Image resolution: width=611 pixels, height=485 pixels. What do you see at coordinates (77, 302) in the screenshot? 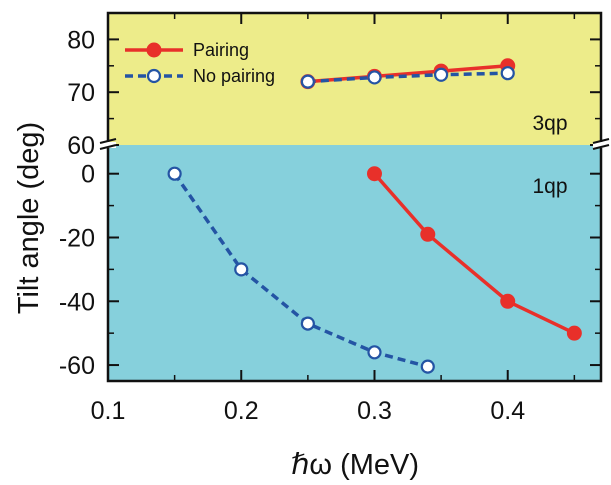
I see `y-tick-label: -40` at bounding box center [77, 302].